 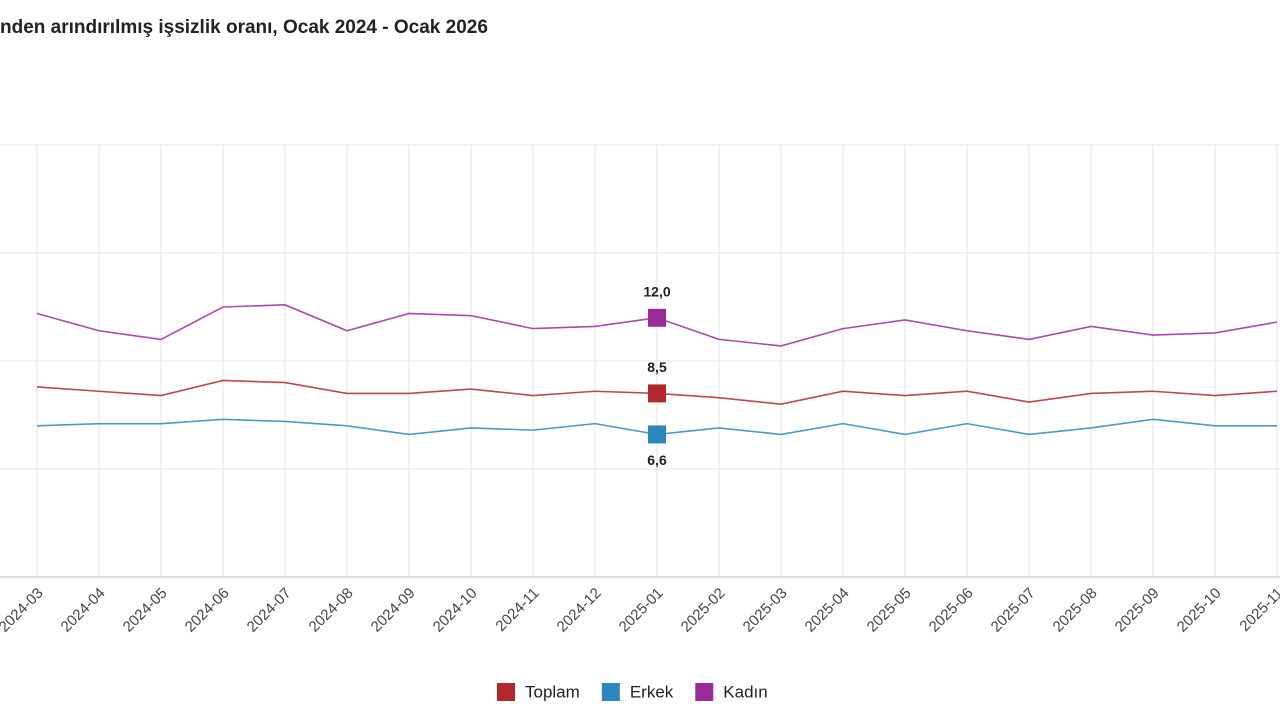 What do you see at coordinates (83, 610) in the screenshot?
I see `x-tick-label: 2024-04` at bounding box center [83, 610].